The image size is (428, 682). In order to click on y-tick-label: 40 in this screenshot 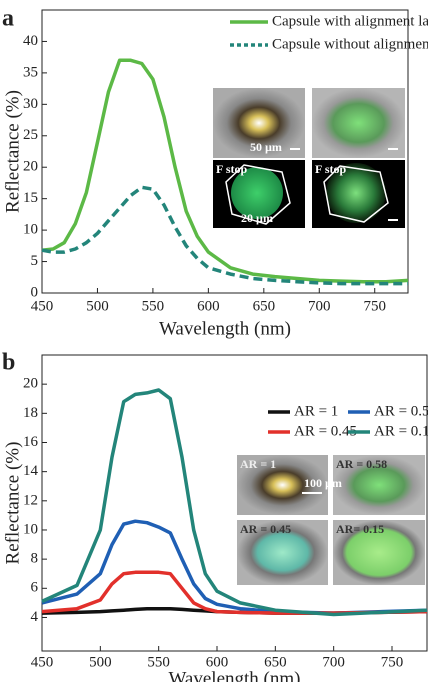, I will do `click(30, 41)`.